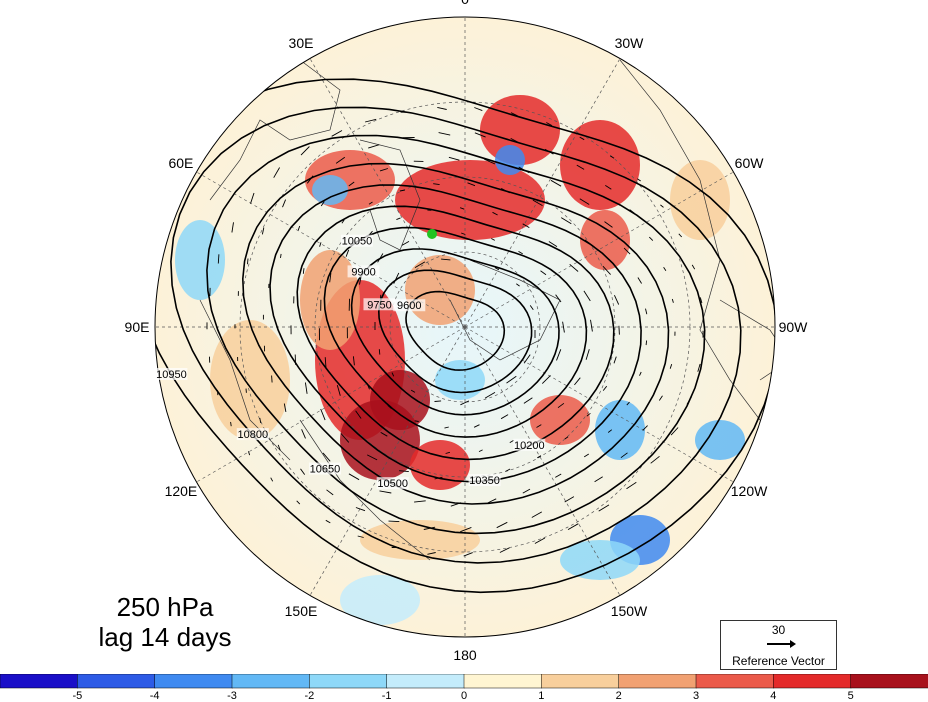 This screenshot has height=702, width=928. Describe the element at coordinates (390, 195) in the screenshot. I see `coastline-segment` at that location.